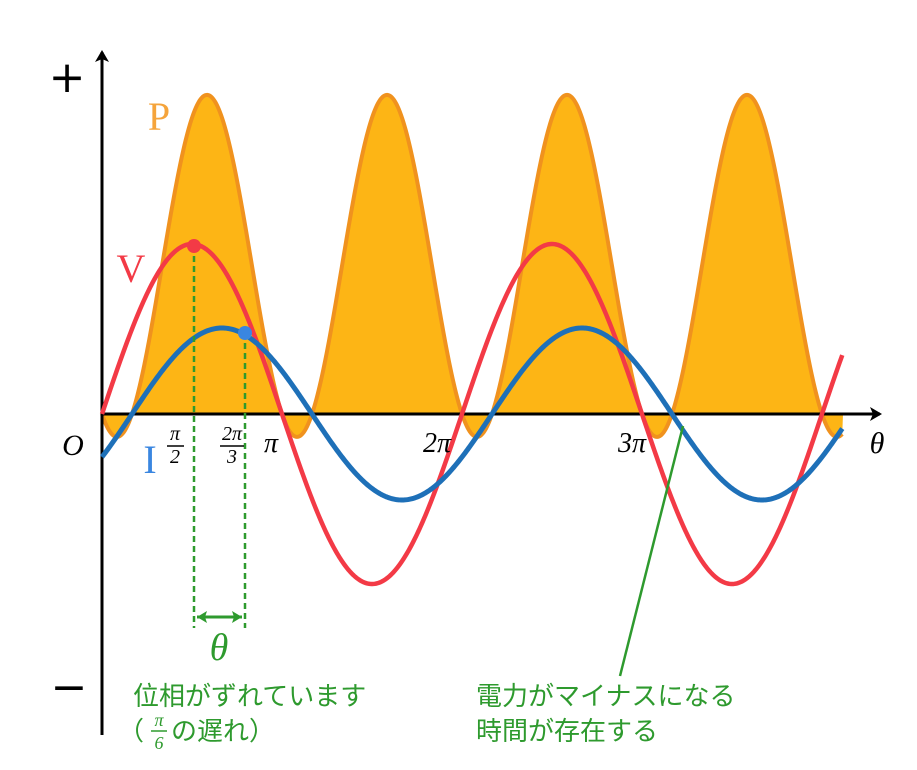  I want to click on tick-3pi: 3π, so click(632, 443).